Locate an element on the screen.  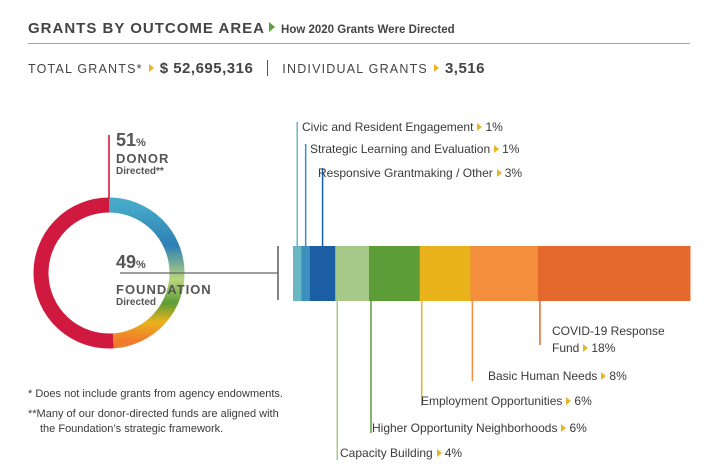
category-label: Employment Opportunities 6% is located at coordinates (506, 401).